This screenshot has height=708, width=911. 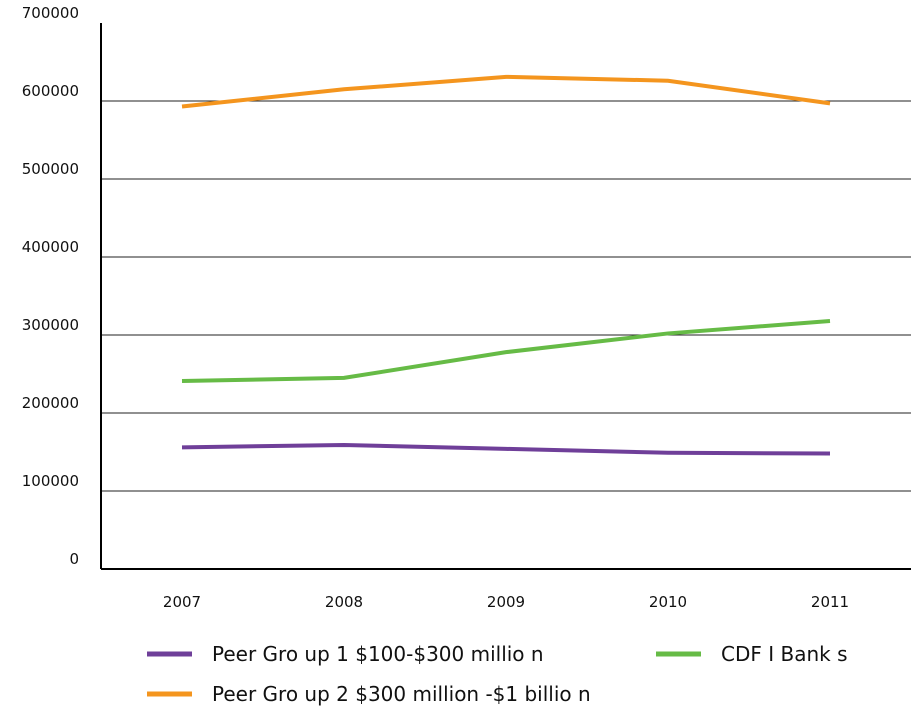 I want to click on x-tick-label: 2011, so click(x=830, y=602).